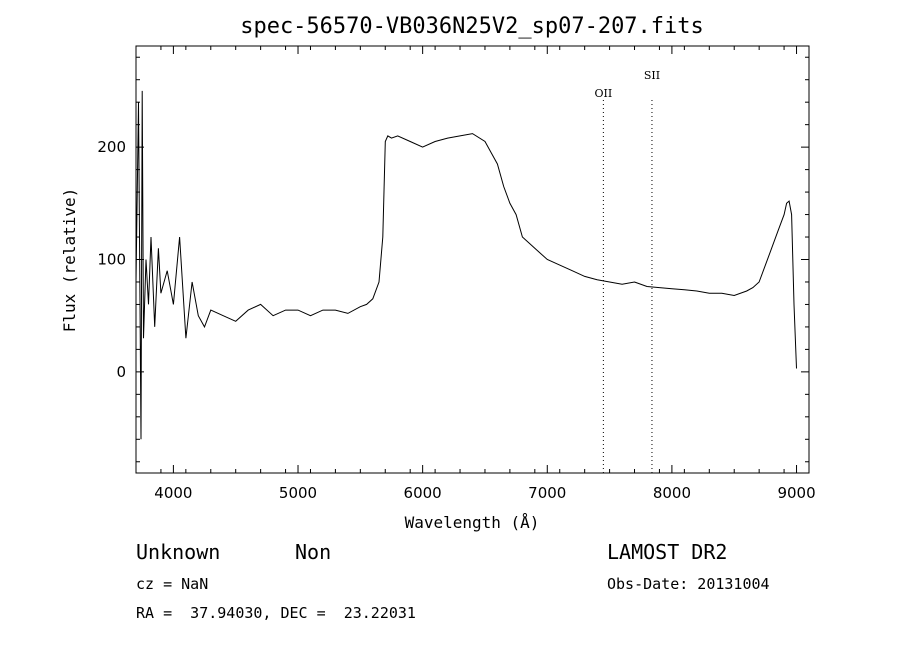 This screenshot has width=900, height=650. I want to click on obs-date-text: Obs-Date: 20131004, so click(688, 584).